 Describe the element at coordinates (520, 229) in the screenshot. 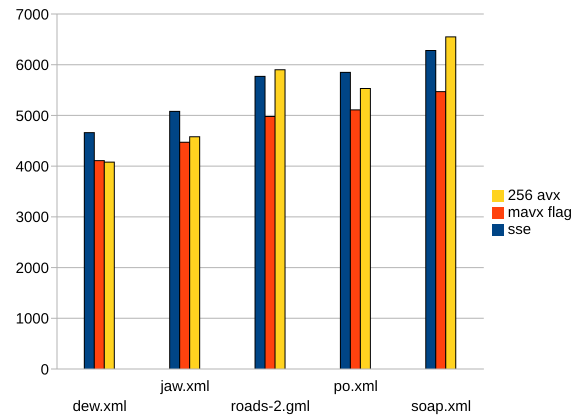

I see `legend-label: sse` at that location.